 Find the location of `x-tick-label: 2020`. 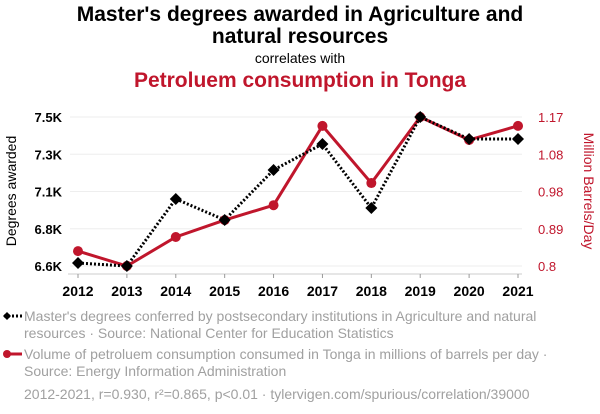

x-tick-label: 2020 is located at coordinates (469, 291).